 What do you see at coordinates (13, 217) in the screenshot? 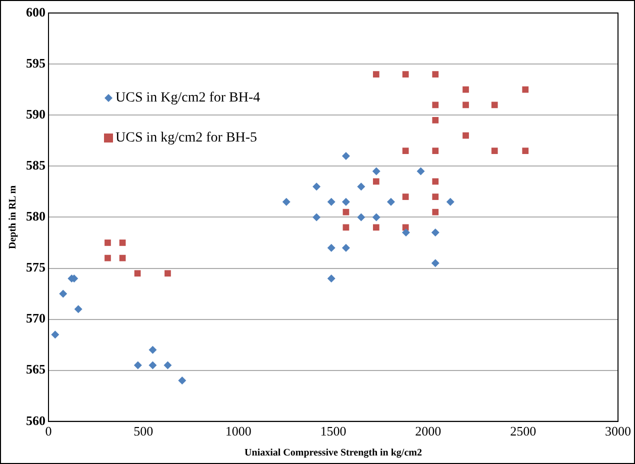
I see `y-axis-title: Depth in RL m` at bounding box center [13, 217].